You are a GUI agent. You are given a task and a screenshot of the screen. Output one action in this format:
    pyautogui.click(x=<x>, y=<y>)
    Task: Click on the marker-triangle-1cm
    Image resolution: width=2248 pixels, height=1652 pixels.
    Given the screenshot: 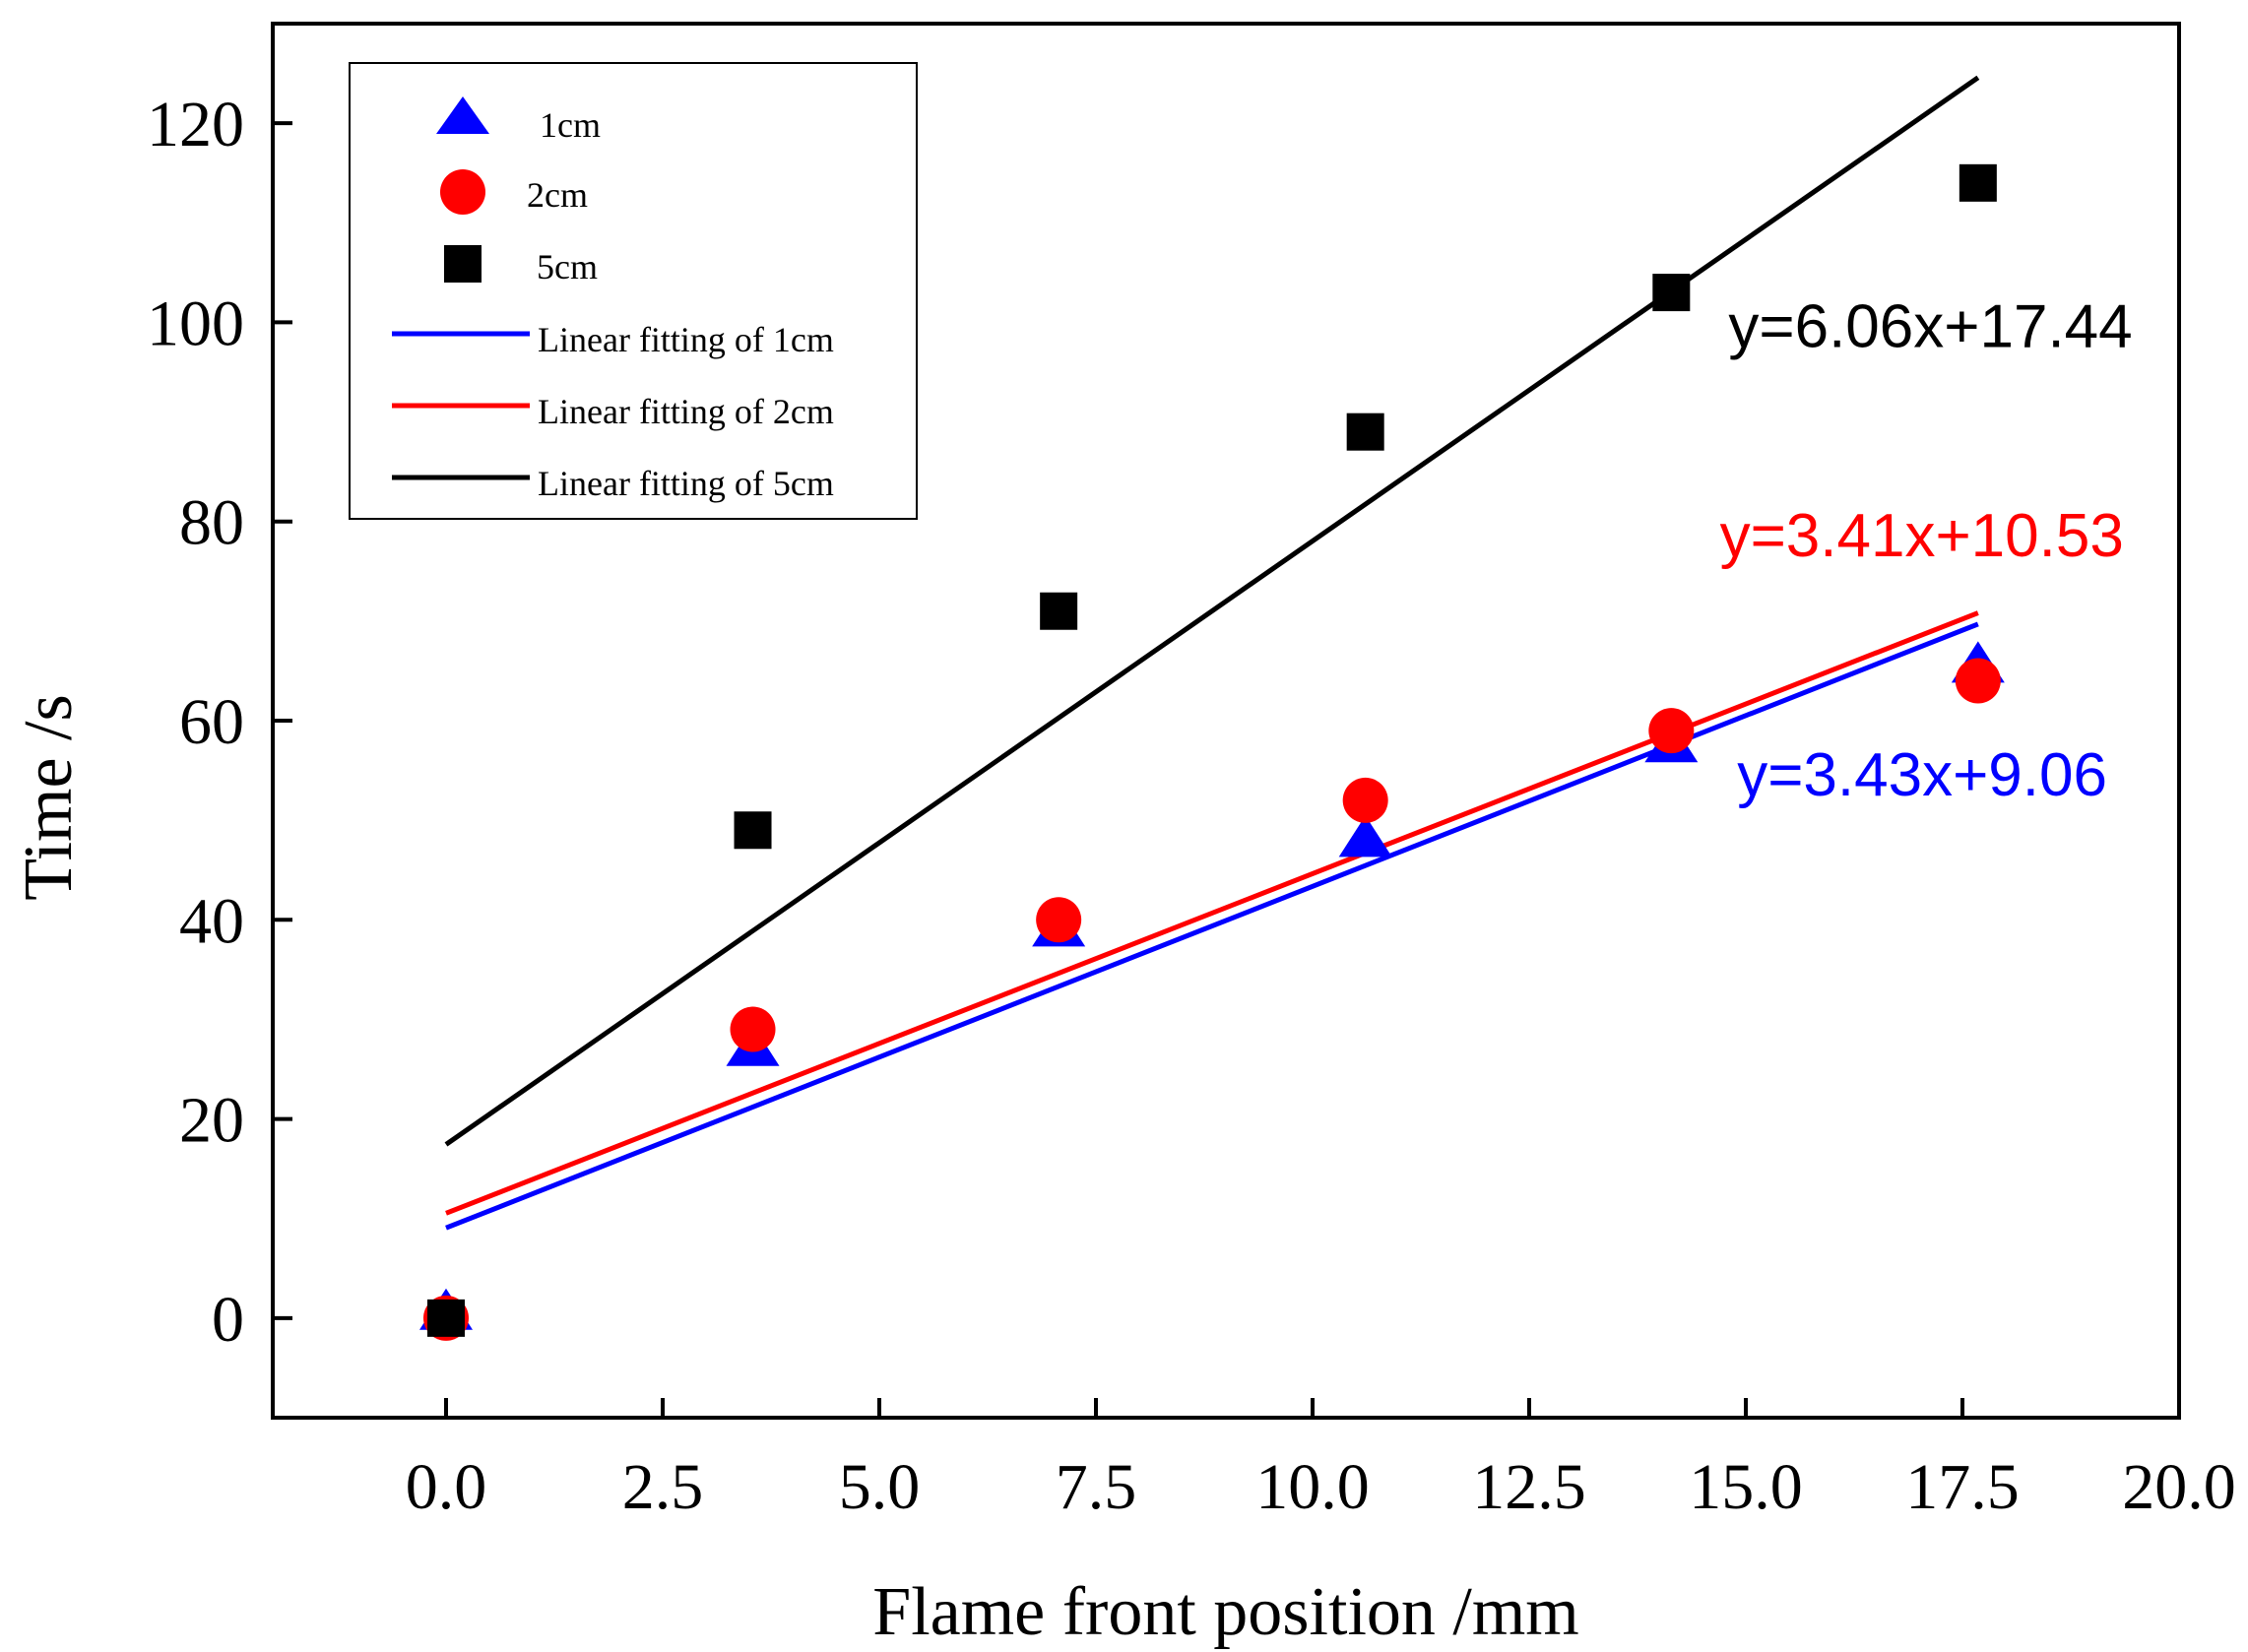 What is the action you would take?
    pyautogui.click(x=1365, y=837)
    